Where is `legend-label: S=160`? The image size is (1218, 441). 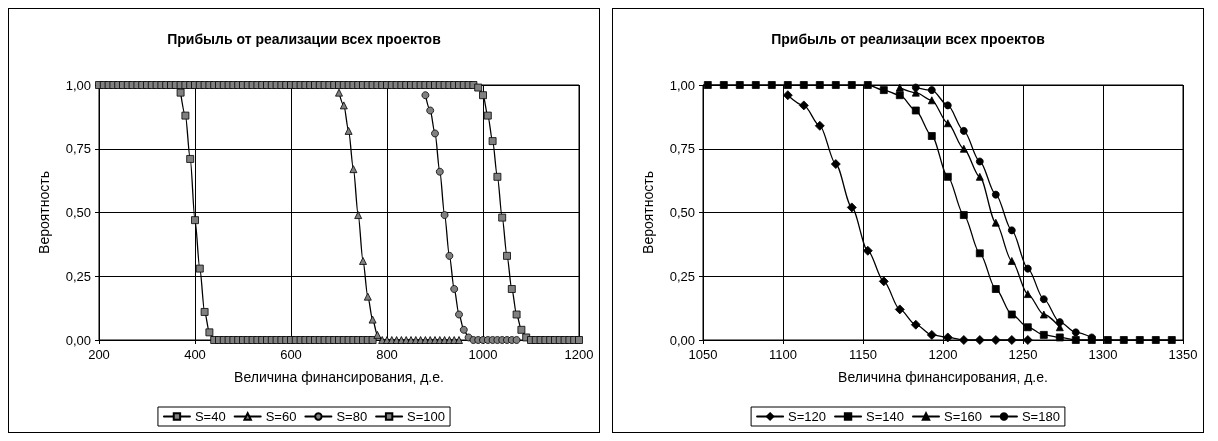 legend-label: S=160 is located at coordinates (963, 416).